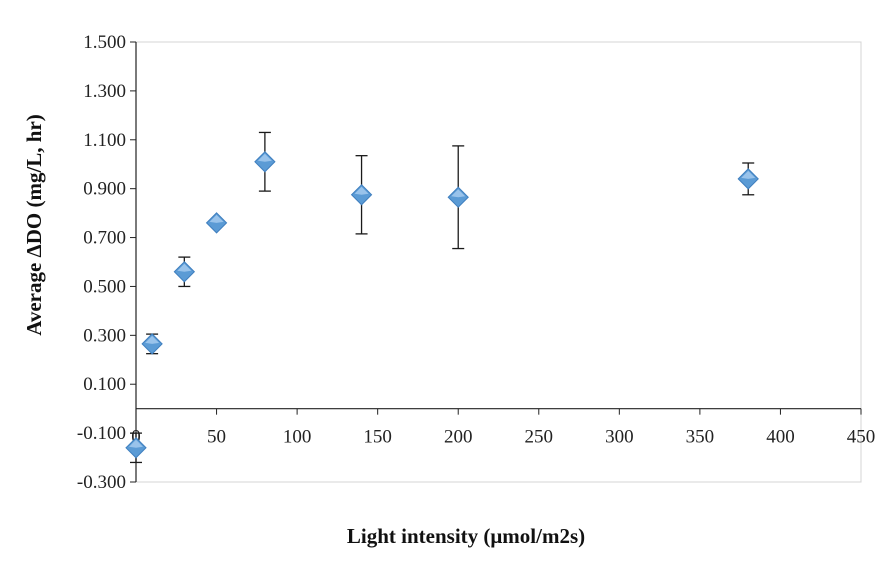  Describe the element at coordinates (297, 437) in the screenshot. I see `x-tick-label: 100` at that location.